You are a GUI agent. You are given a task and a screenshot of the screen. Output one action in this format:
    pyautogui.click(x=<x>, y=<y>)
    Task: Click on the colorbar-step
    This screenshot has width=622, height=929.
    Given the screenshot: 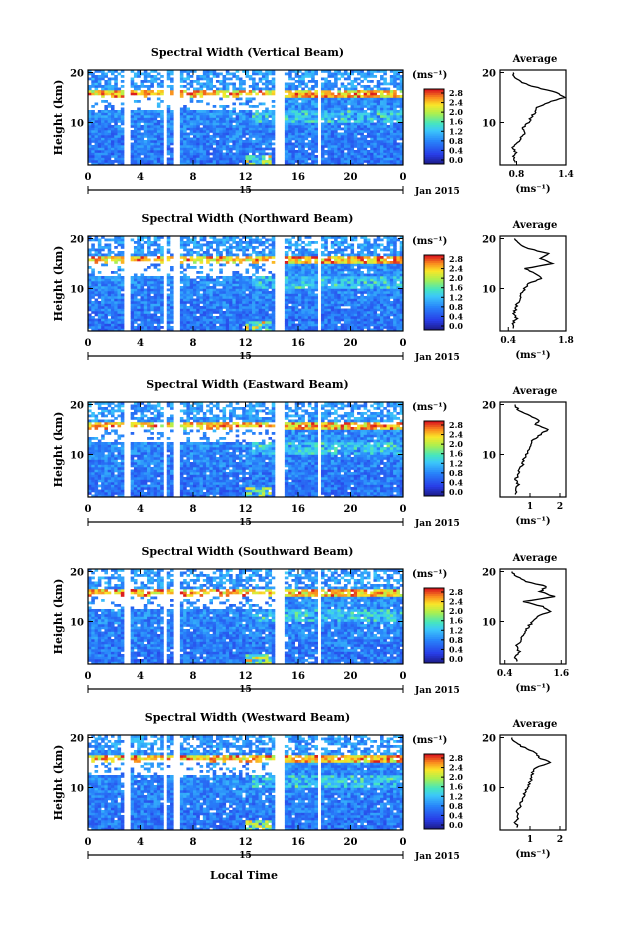 What is the action you would take?
    pyautogui.click(x=434, y=146)
    